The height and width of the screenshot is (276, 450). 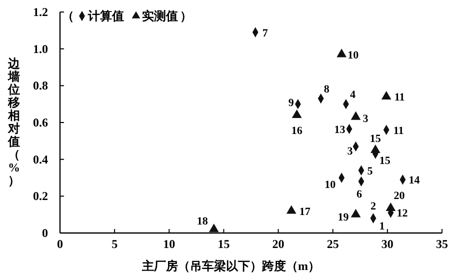 I want to click on y-tick-label: 0.2, so click(x=40, y=196).